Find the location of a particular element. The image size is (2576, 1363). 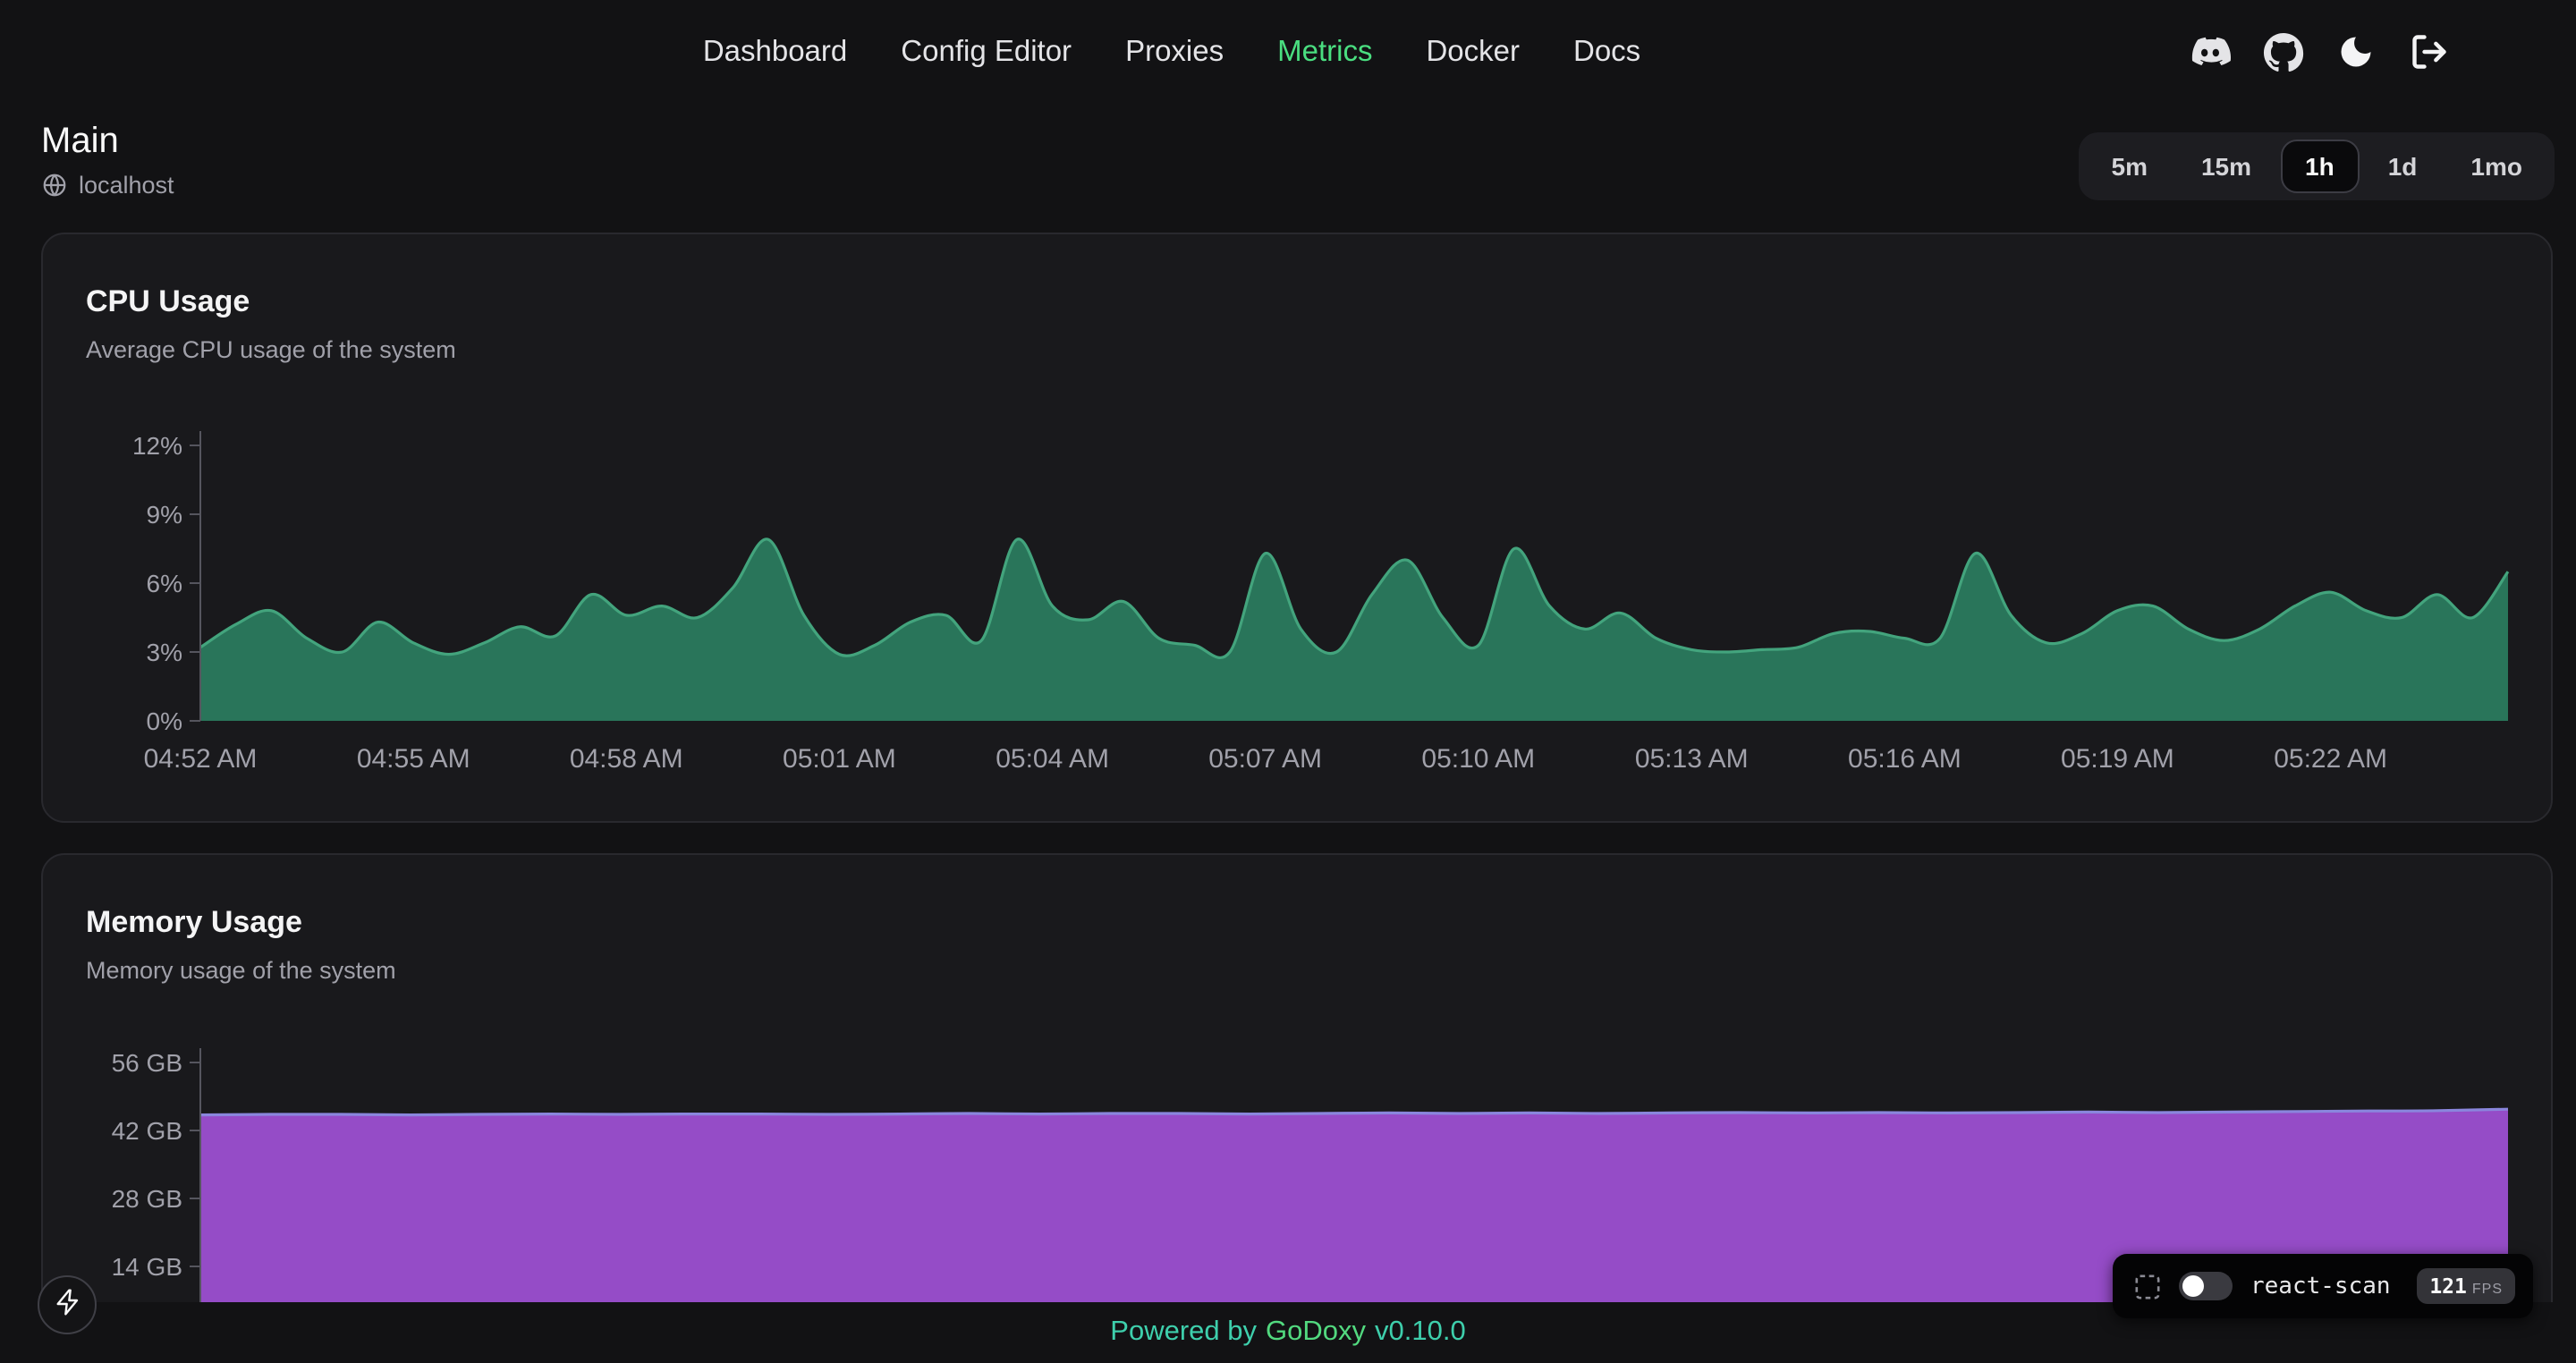

svg-text: 3% is located at coordinates (164, 653).